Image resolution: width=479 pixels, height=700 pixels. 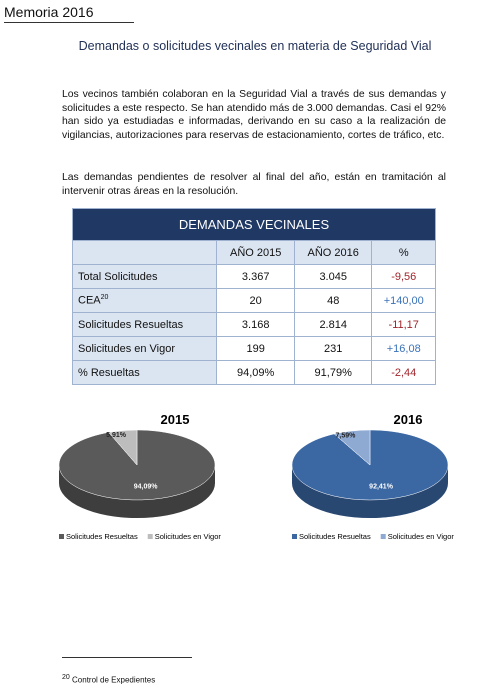 What do you see at coordinates (403, 252) in the screenshot?
I see `header-cell: %` at bounding box center [403, 252].